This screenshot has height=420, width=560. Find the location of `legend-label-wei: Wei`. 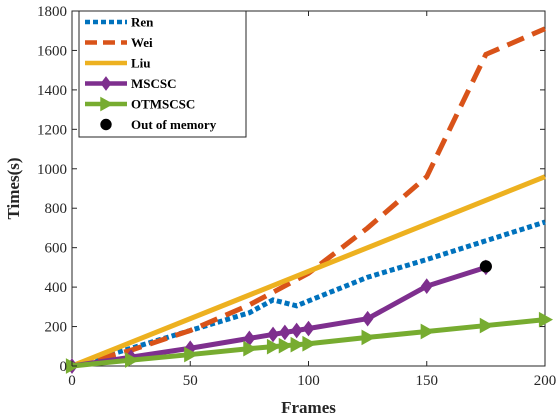

legend-label-wei: Wei is located at coordinates (142, 42).